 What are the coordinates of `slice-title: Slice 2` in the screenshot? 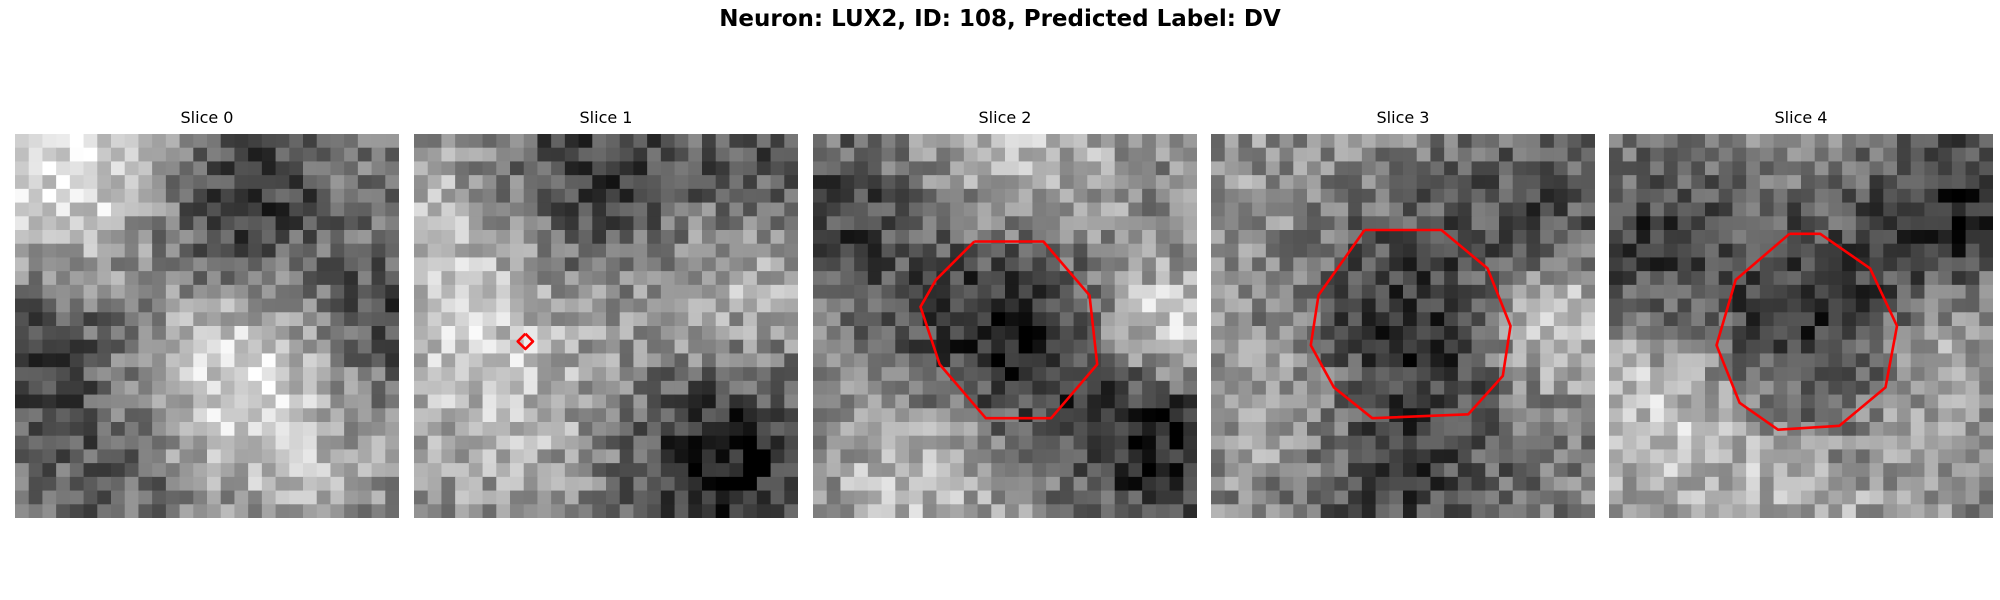 It's located at (1005, 117).